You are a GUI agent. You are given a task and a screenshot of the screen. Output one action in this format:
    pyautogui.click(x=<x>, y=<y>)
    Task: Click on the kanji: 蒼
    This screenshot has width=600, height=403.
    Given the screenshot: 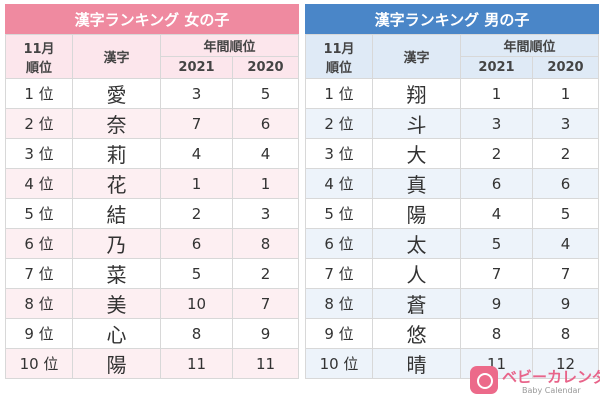 What is the action you would take?
    pyautogui.click(x=416, y=303)
    